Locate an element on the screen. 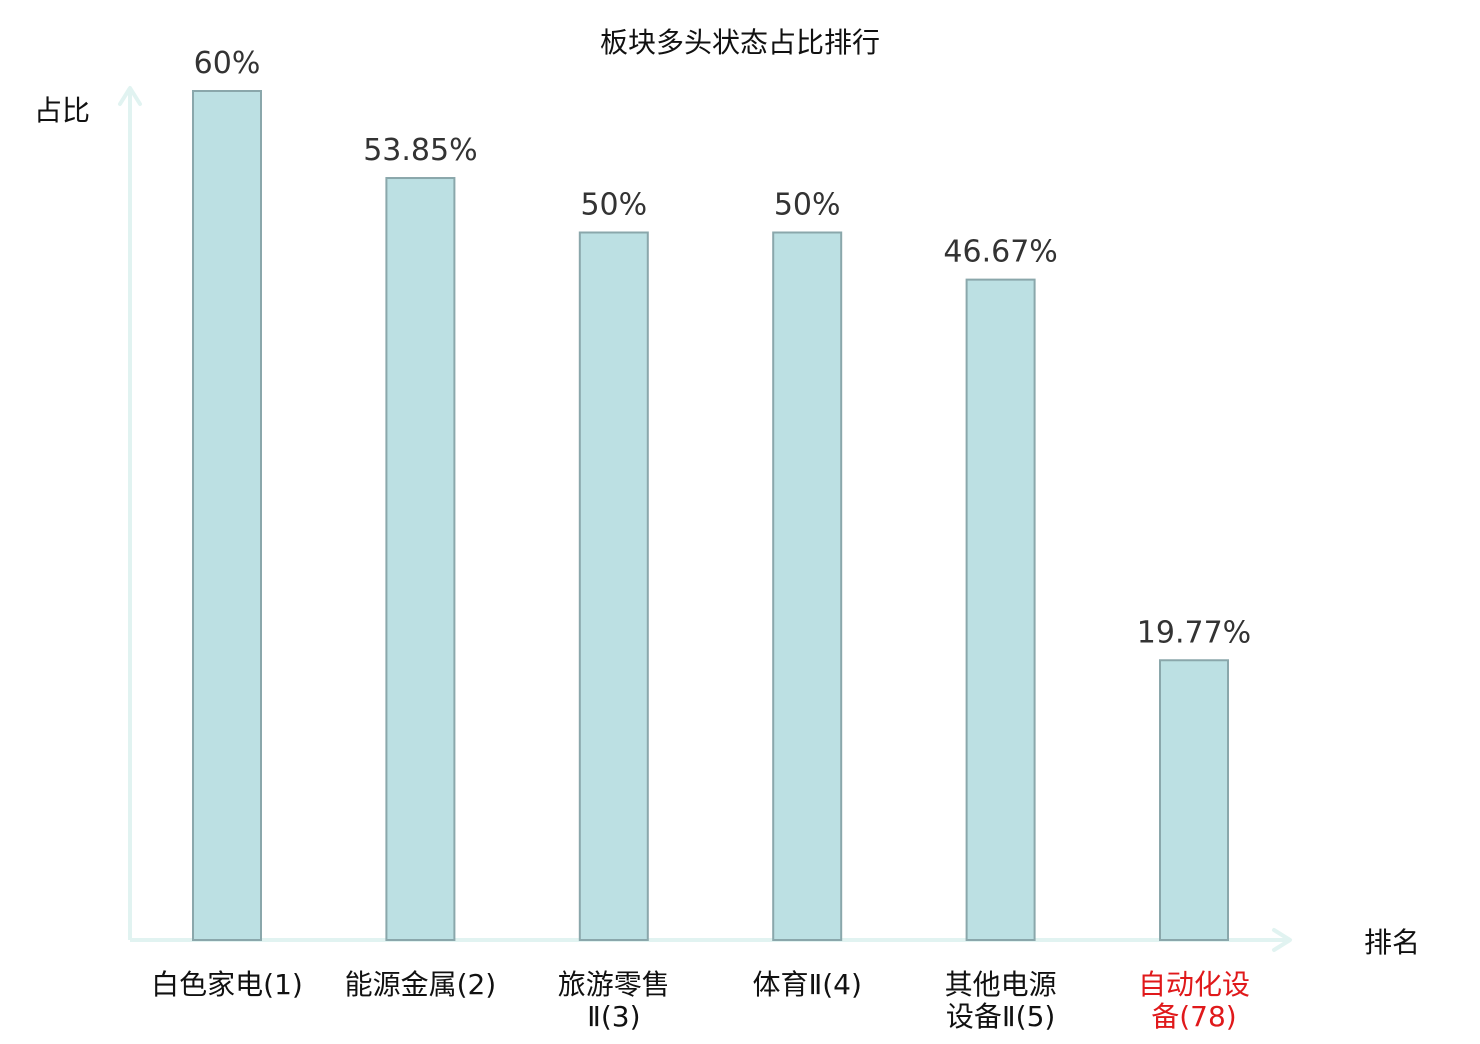 The image size is (1480, 1044). bar-value-label: 19.77% is located at coordinates (1194, 632).